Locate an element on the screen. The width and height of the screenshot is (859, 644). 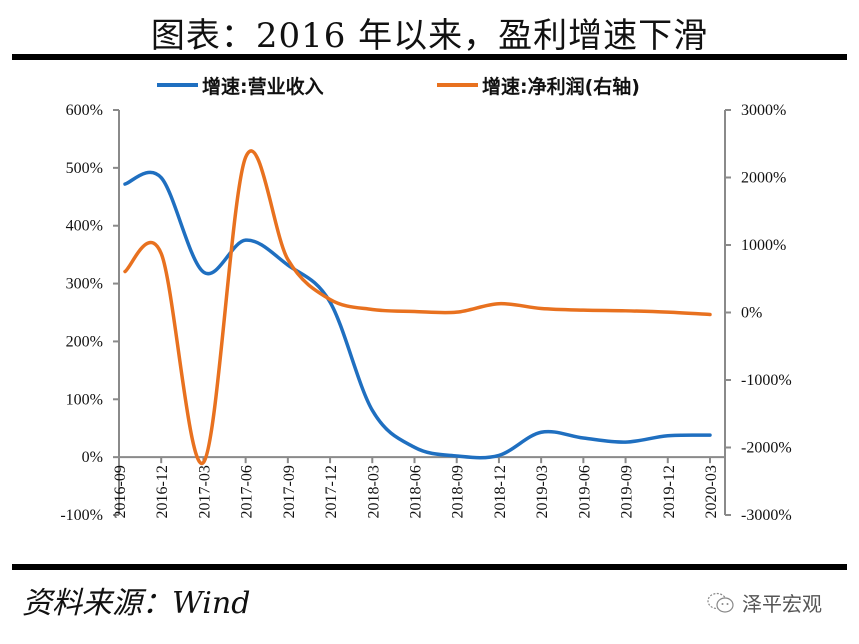
x-axis-tick-label: 2018-03 is located at coordinates (373, 491).